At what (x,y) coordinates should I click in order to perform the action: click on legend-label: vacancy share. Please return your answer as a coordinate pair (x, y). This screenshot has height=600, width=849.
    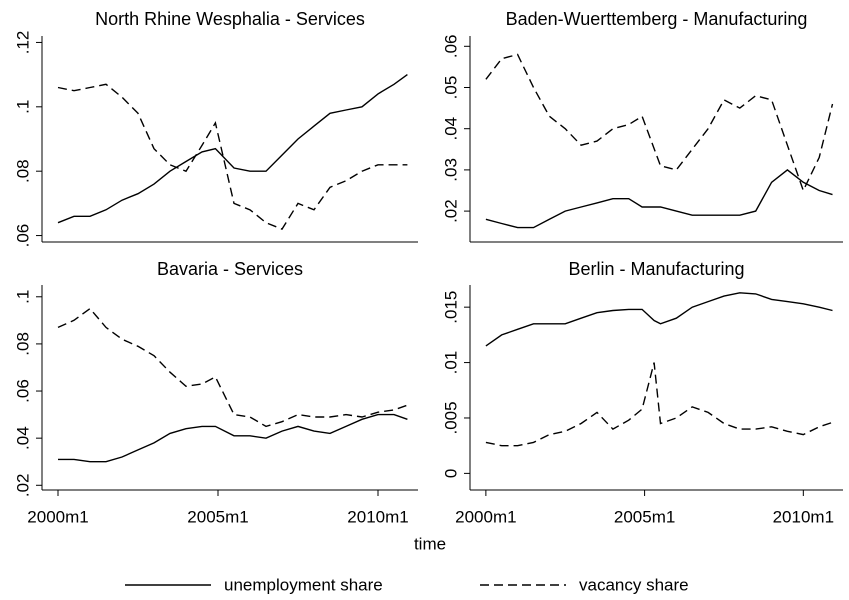
    Looking at the image, I should click on (634, 584).